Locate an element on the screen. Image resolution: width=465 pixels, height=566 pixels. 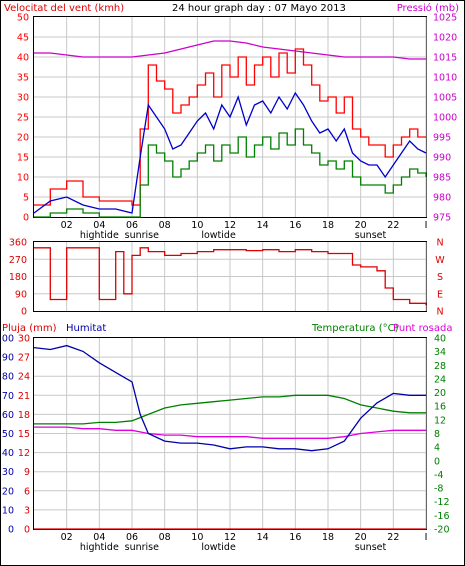
temperature-y-tick: 0 is located at coordinates (437, 461).